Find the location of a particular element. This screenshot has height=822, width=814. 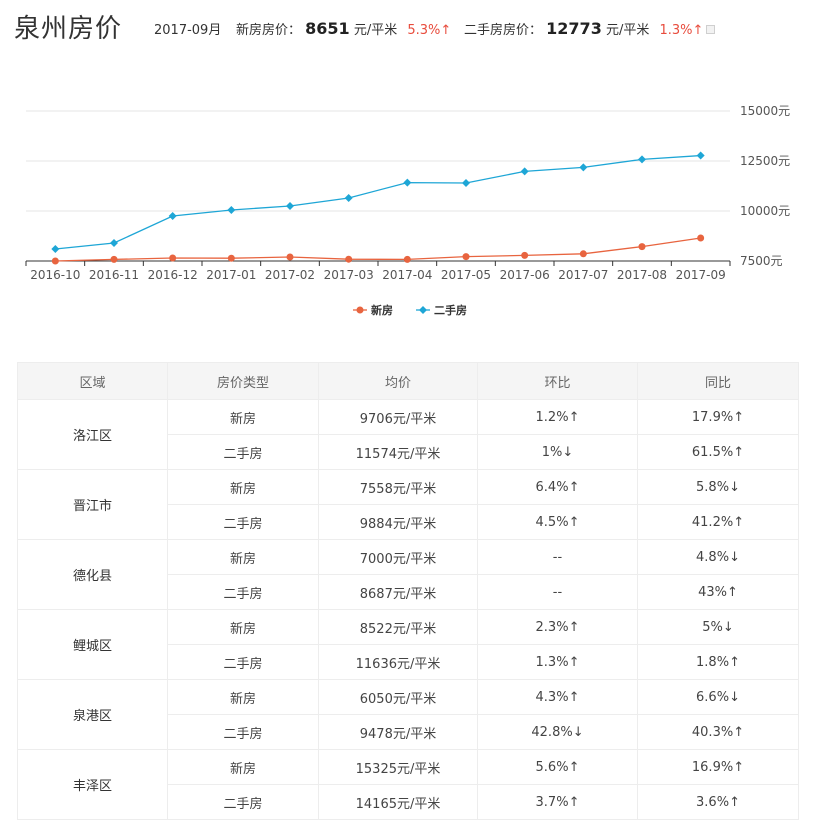

series-line-new-home is located at coordinates (378, 249).